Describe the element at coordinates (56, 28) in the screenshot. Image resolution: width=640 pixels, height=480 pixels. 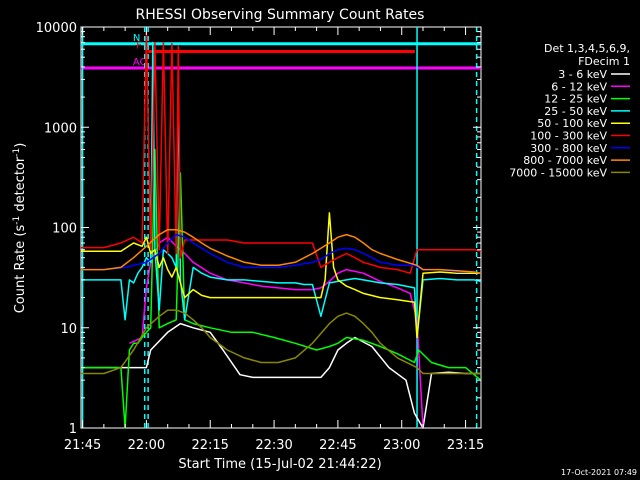
I see `y-tick-label-4: 10000` at that location.